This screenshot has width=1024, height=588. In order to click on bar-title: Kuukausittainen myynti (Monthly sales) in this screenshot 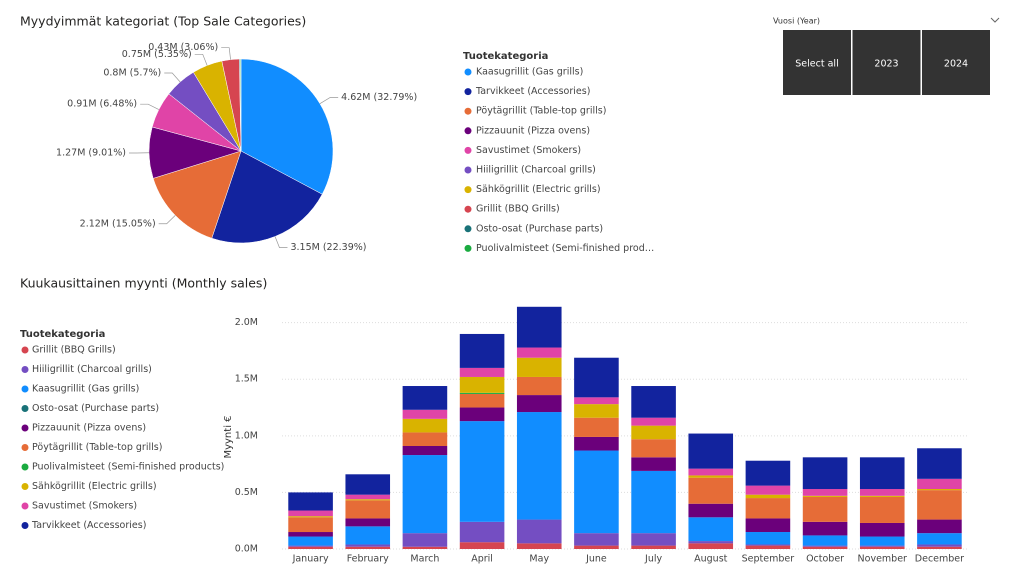, I will do `click(143, 283)`.